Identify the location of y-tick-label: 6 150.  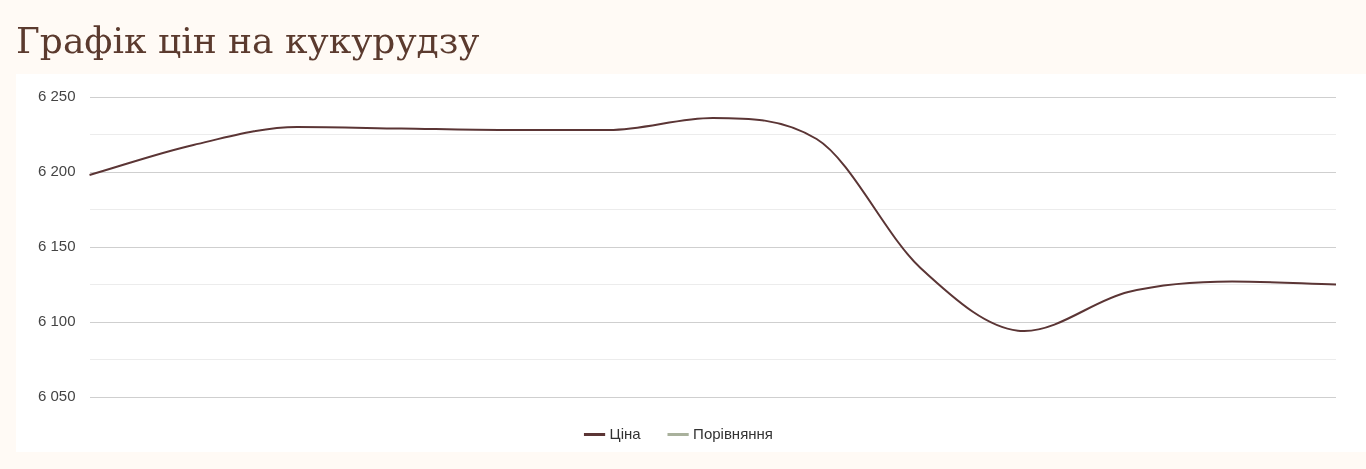
(56, 246).